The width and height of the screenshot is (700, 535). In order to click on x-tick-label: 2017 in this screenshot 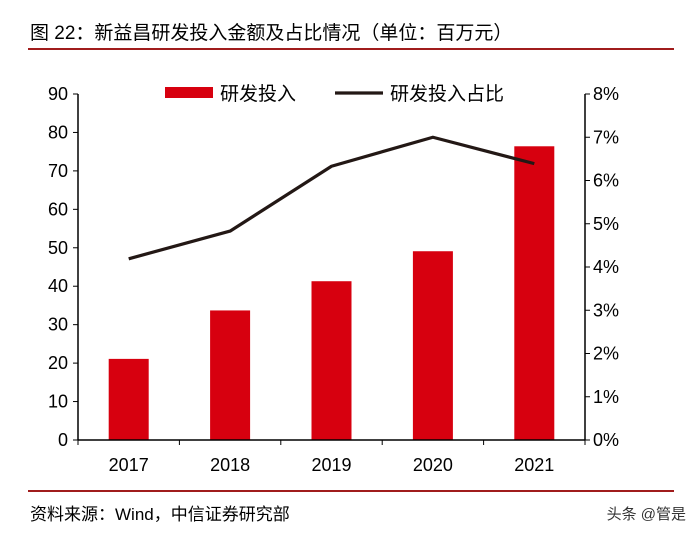, I will do `click(129, 465)`.